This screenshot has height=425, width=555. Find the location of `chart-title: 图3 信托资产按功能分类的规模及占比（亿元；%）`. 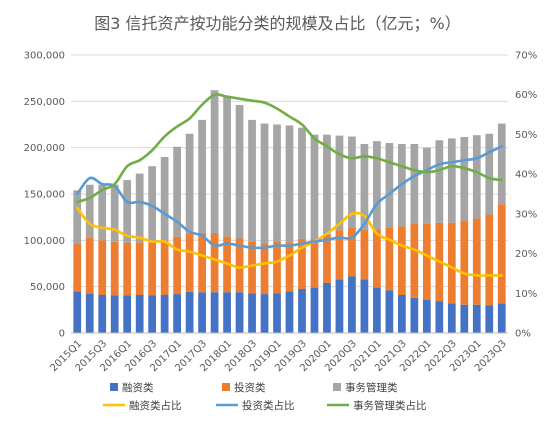

chart-title: 图3 信托资产按功能分类的规模及占比（亿元；%） is located at coordinates (277, 23).